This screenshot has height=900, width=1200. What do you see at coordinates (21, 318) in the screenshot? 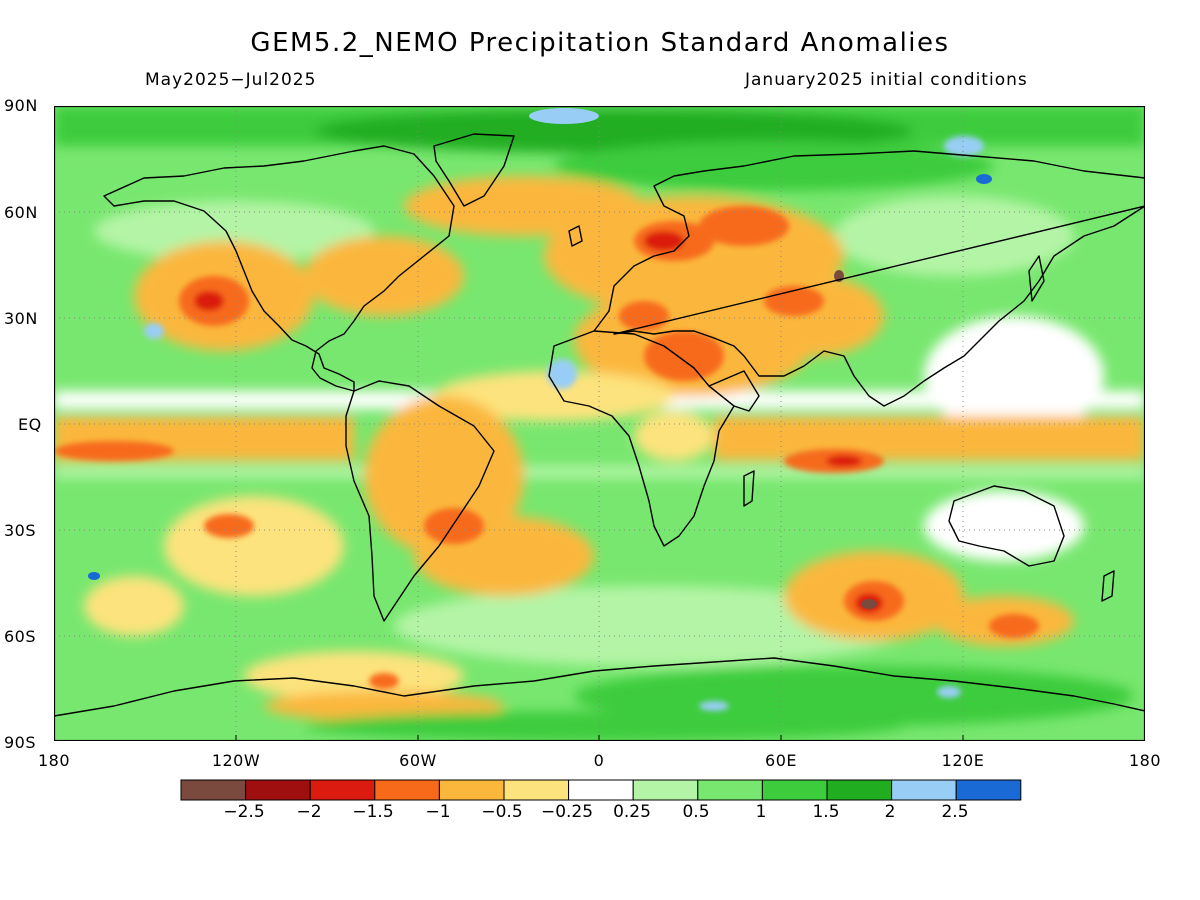
I see `lat-label-30n: 30N` at bounding box center [21, 318].